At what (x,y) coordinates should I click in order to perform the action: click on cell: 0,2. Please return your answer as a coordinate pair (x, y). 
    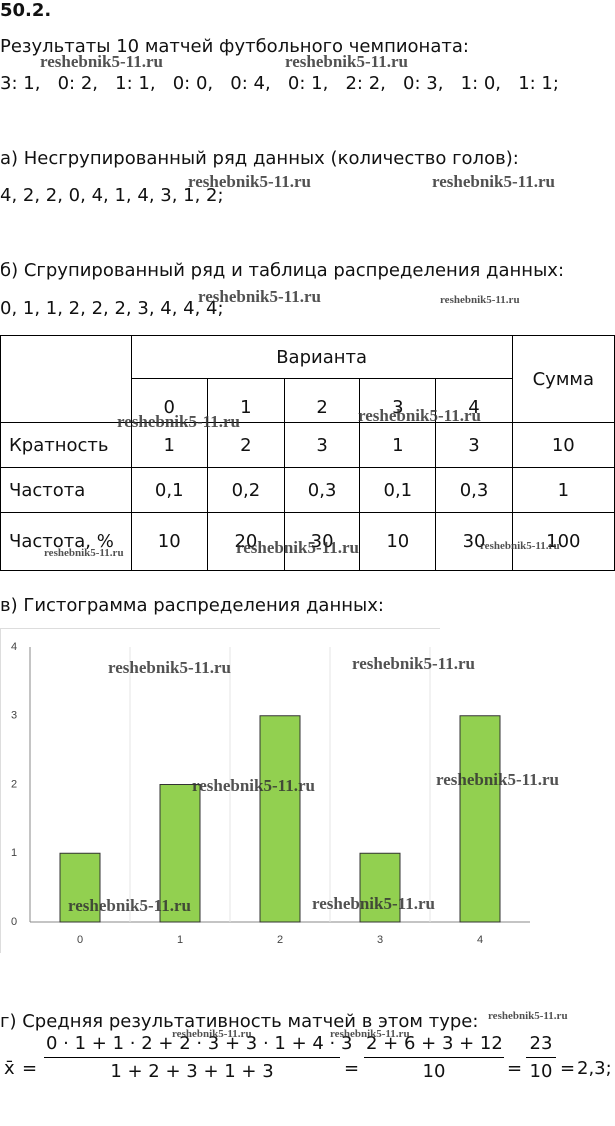
    Looking at the image, I should click on (246, 490).